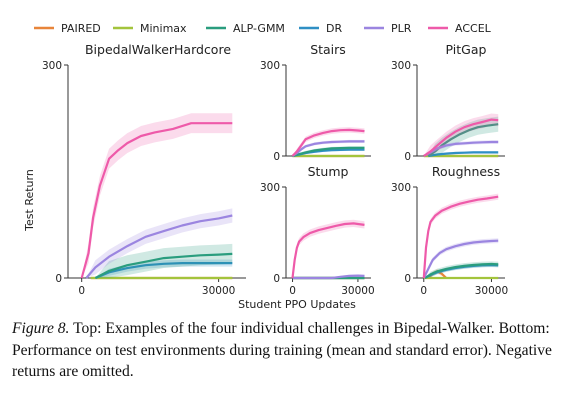 This screenshot has height=402, width=561. What do you see at coordinates (276, 157) in the screenshot?
I see `panel-stairs-ytick-label-0: 0` at bounding box center [276, 157].